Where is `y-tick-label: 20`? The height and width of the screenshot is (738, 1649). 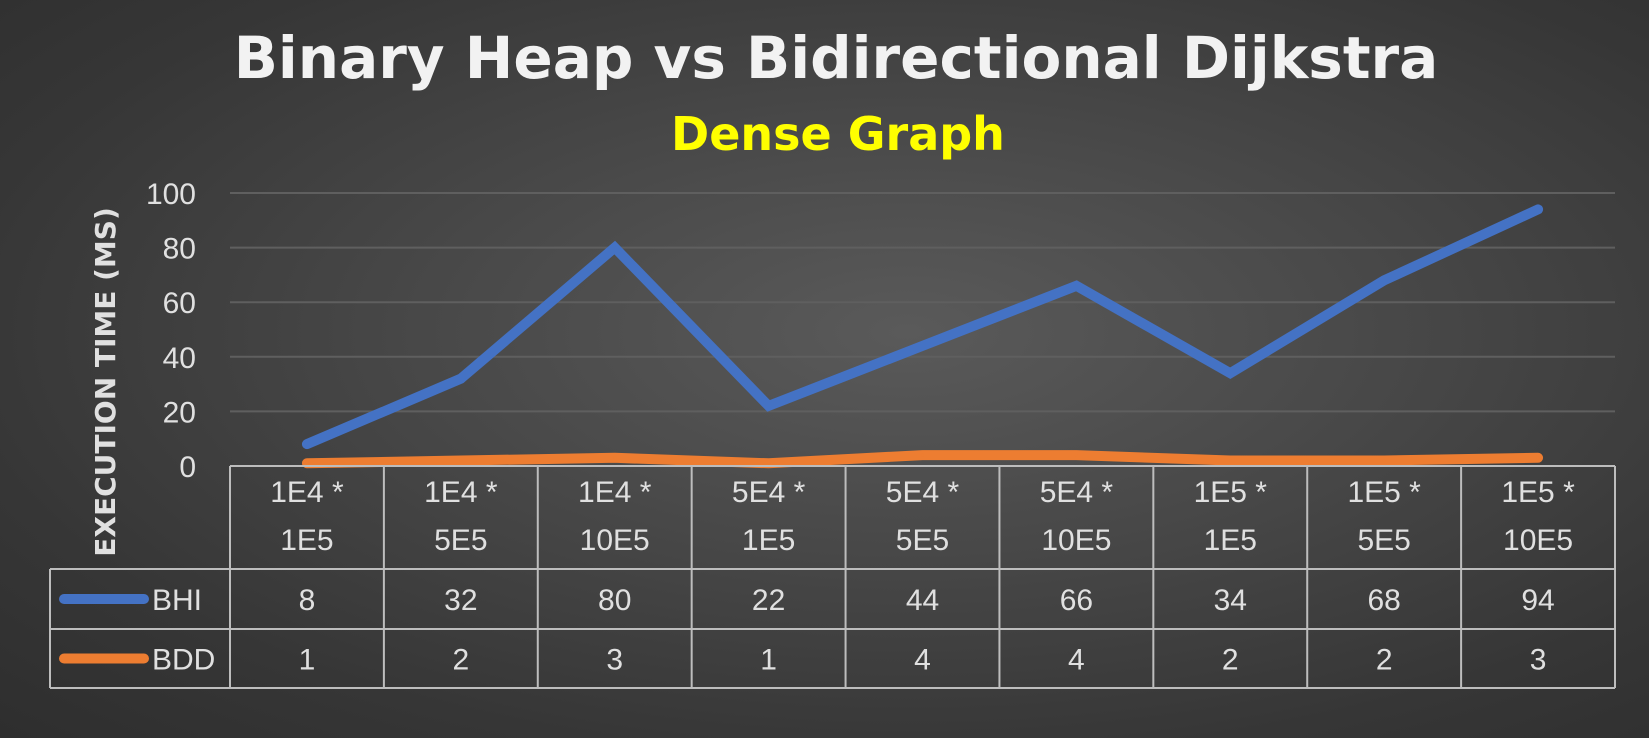
y-tick-label: 20 is located at coordinates (179, 412).